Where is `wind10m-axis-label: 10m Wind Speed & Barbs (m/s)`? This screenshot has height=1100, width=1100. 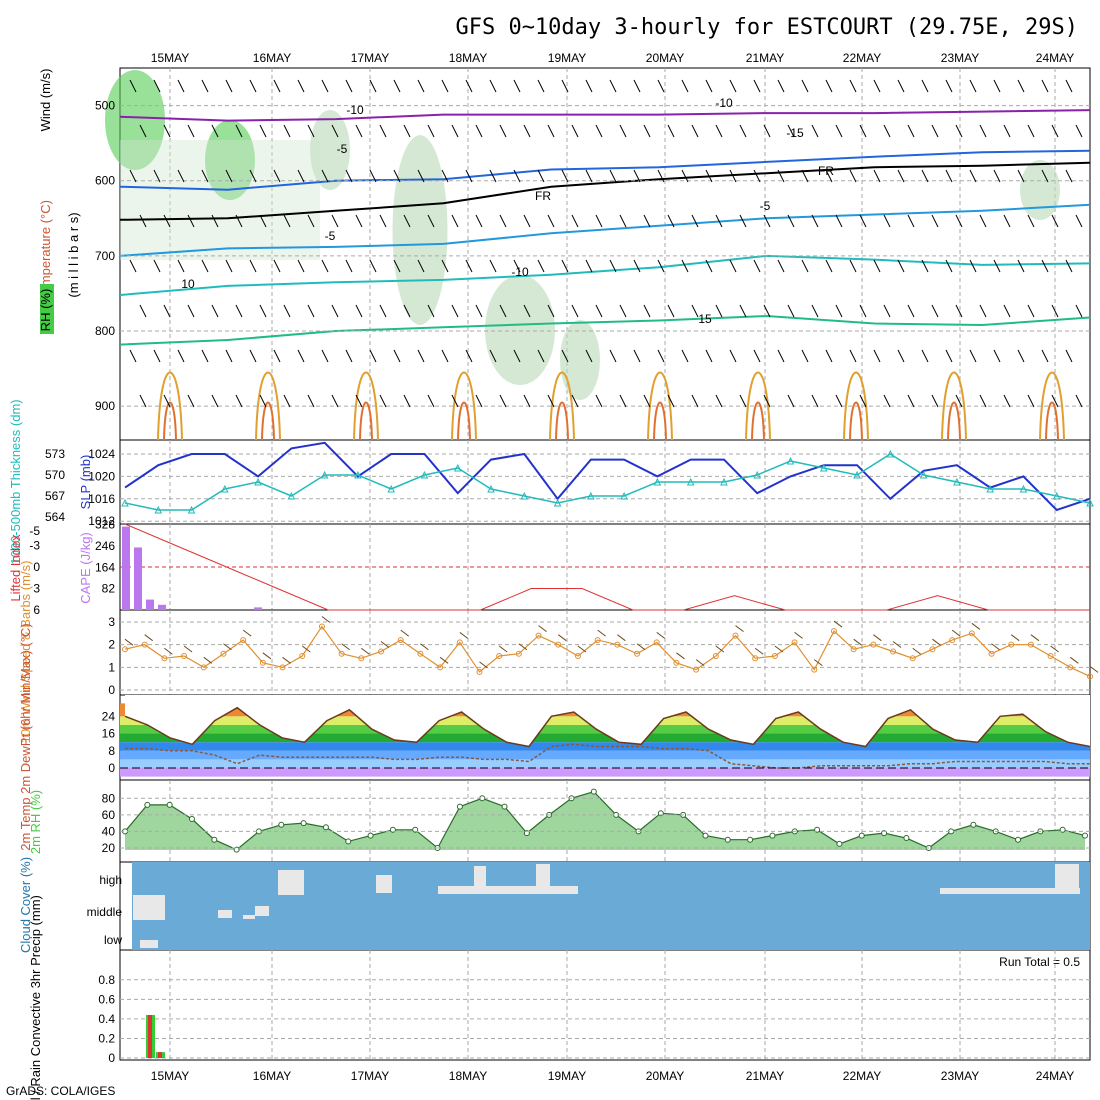
wind10m-axis-label: 10m Wind Speed & Barbs (m/s) is located at coordinates (25, 652).